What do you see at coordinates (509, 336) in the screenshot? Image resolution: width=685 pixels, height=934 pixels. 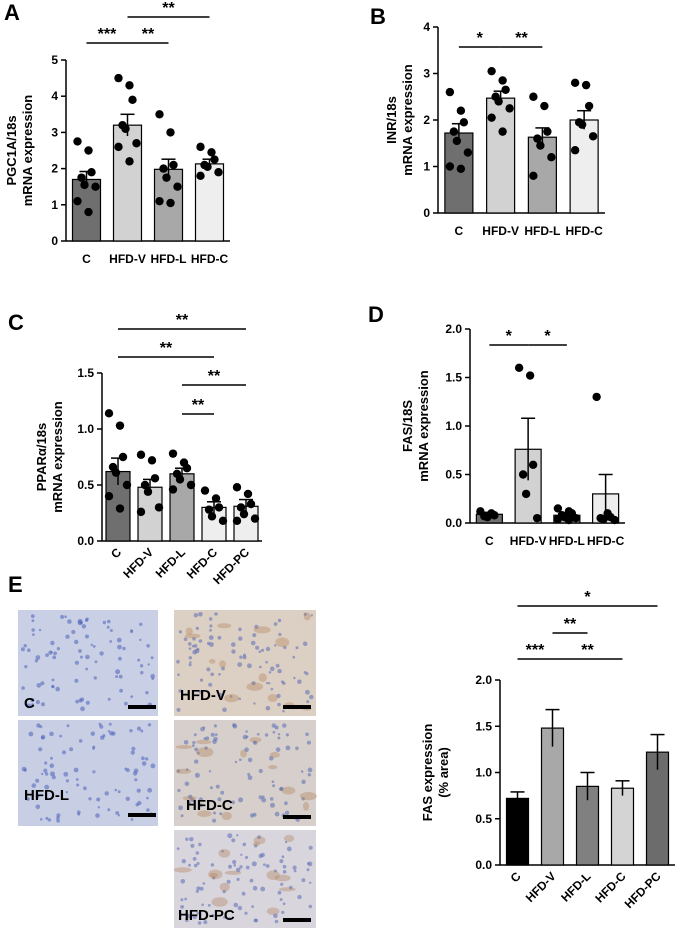 I see `panel-d-significance-label: *` at bounding box center [509, 336].